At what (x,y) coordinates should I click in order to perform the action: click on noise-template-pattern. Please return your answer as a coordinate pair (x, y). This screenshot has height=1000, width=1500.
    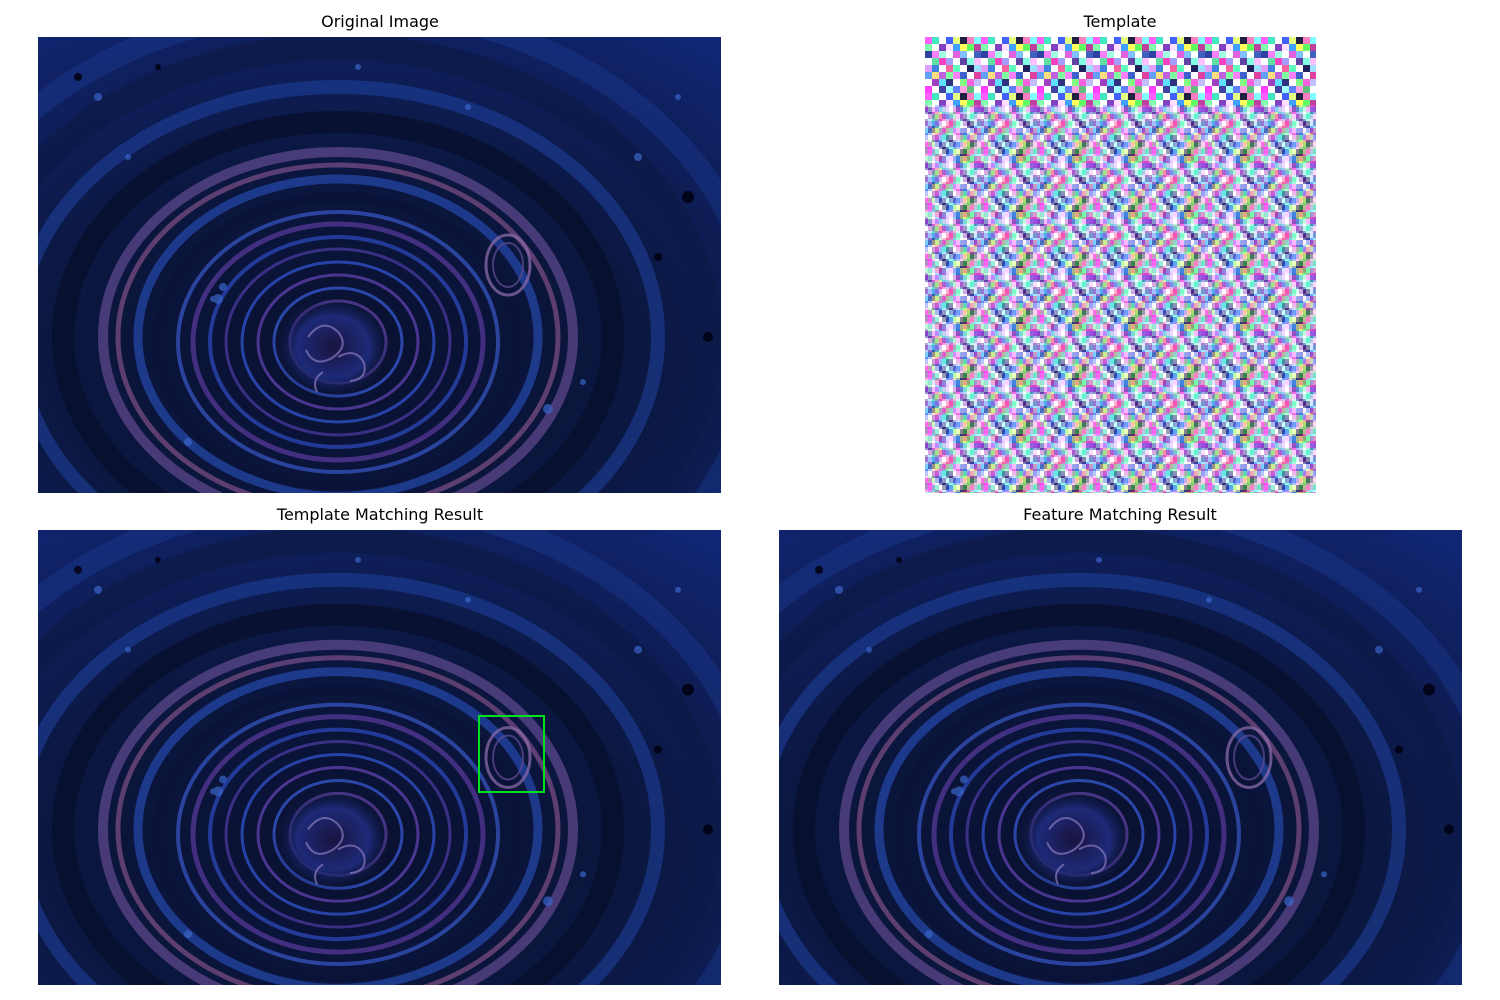
    Looking at the image, I should click on (1120, 265).